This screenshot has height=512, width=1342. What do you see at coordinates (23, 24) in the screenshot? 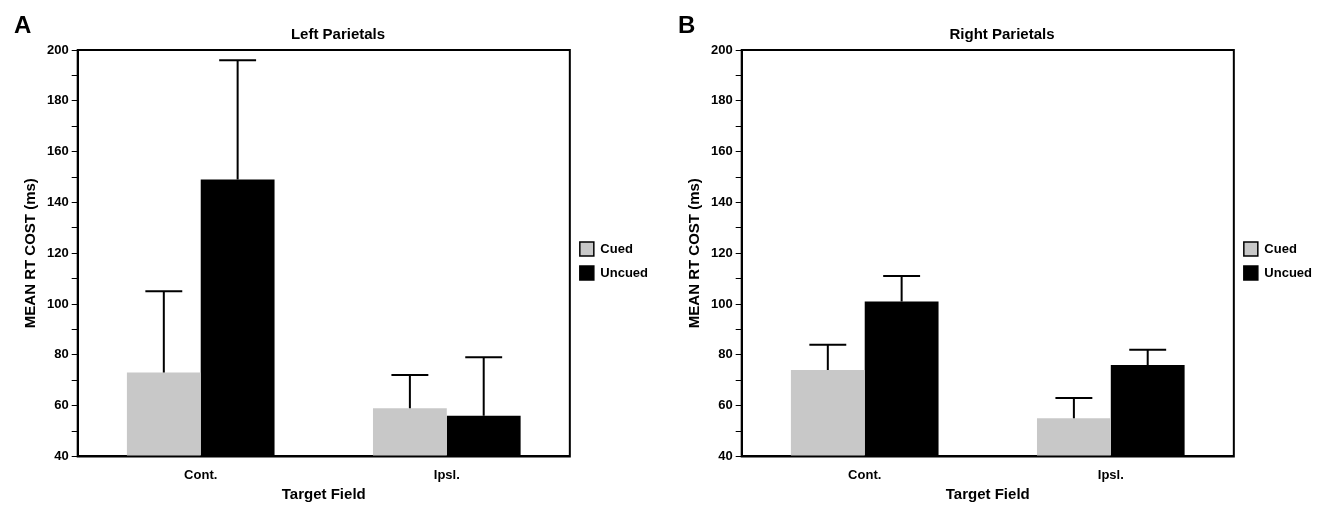
I see `text: A` at bounding box center [23, 24].